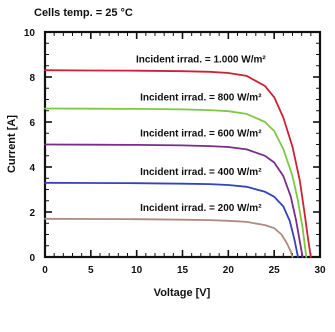 The image size is (335, 332). What do you see at coordinates (32, 258) in the screenshot?
I see `y-tick-label: 0` at bounding box center [32, 258].